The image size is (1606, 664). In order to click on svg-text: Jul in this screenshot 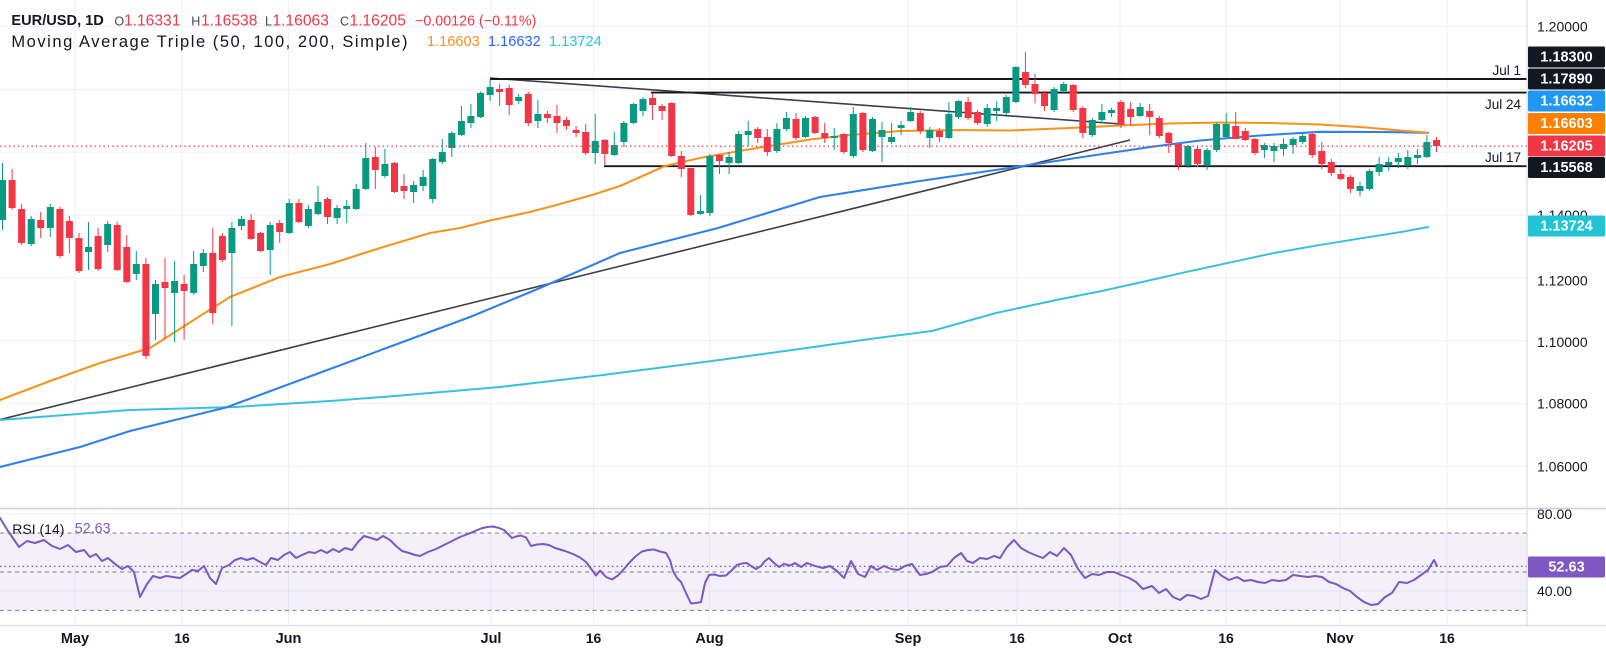, I will do `click(491, 639)`.